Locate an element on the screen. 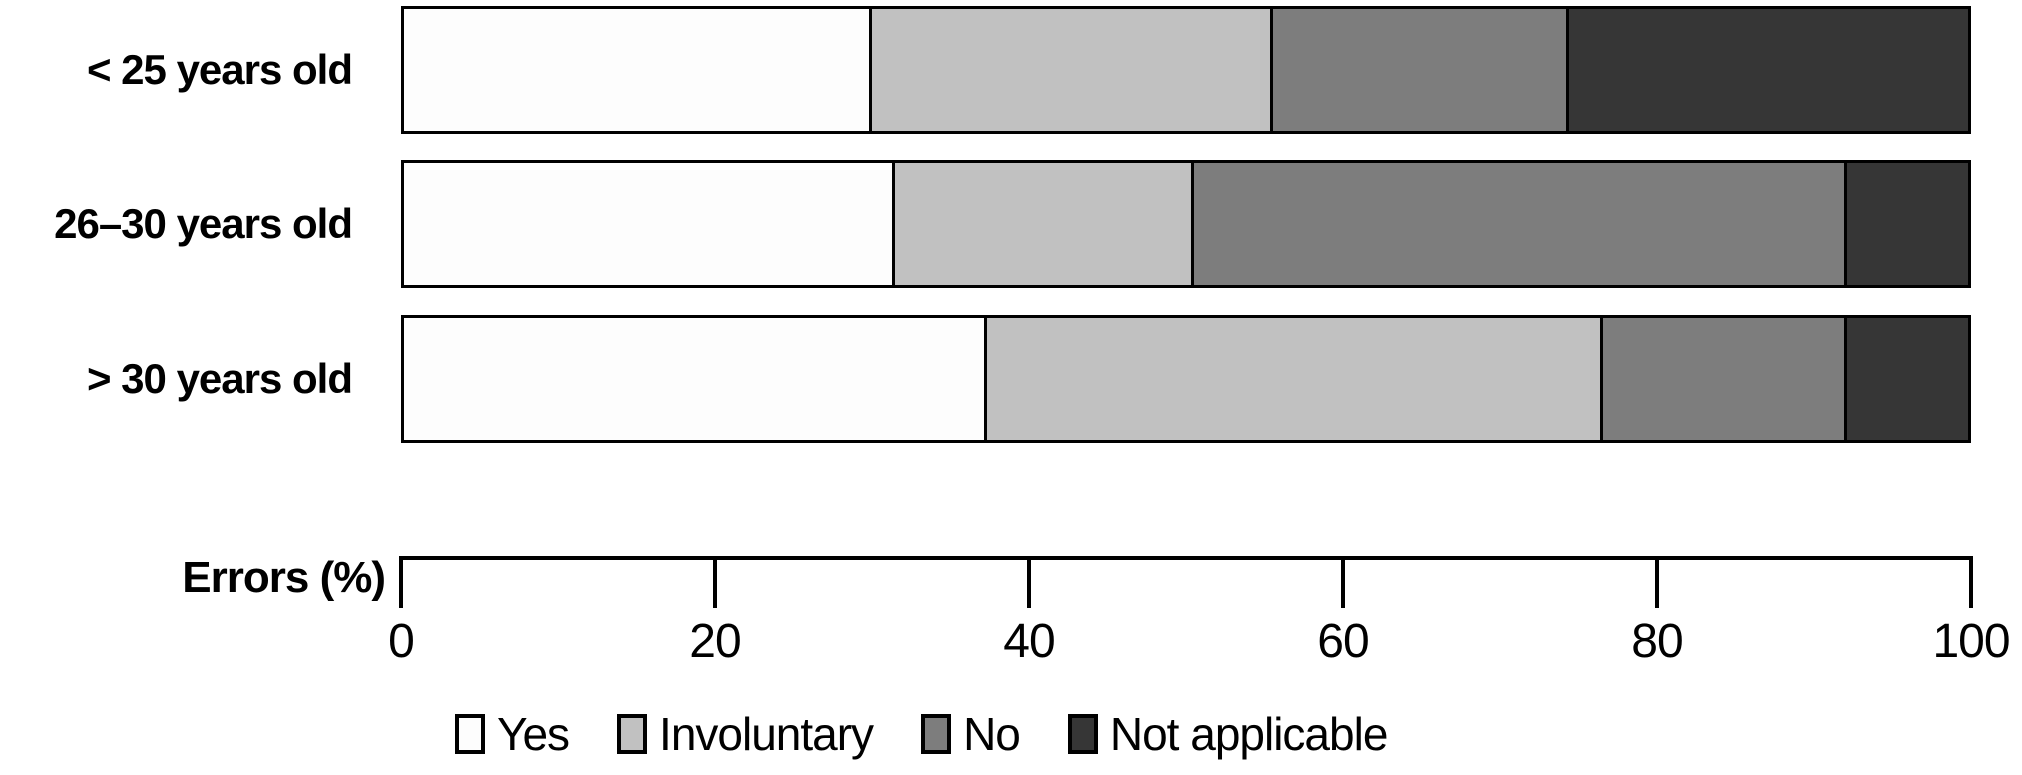  x-axis: 0 20 40 60 80 100 is located at coordinates (1199, 626).